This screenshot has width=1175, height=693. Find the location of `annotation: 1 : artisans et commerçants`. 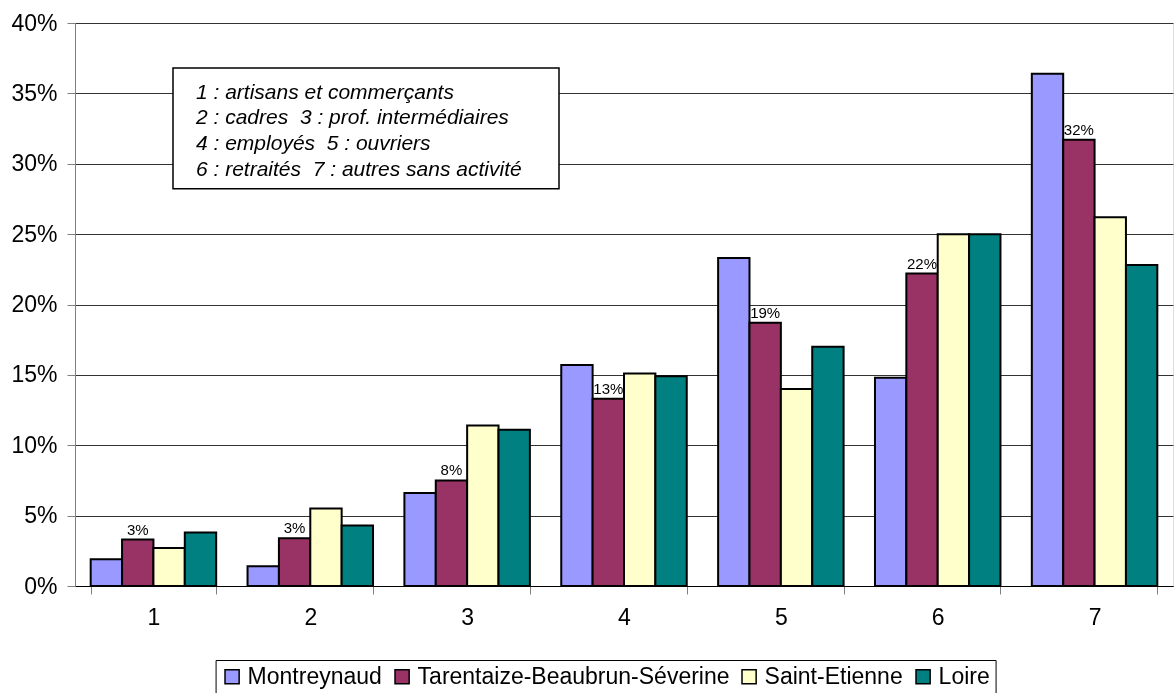

annotation: 1 : artisans et commerçants is located at coordinates (325, 91).